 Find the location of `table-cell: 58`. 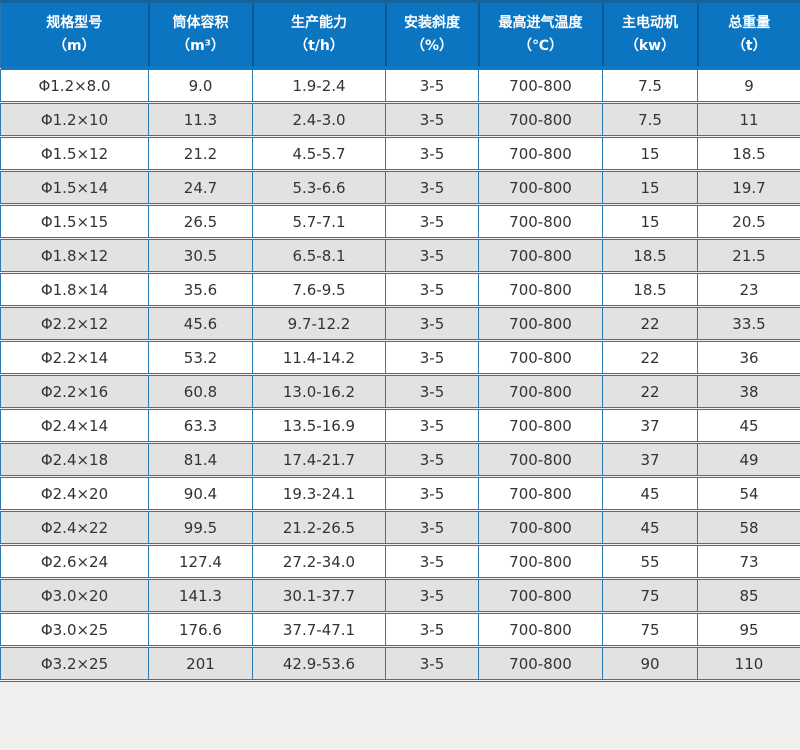

table-cell: 58 is located at coordinates (748, 527).